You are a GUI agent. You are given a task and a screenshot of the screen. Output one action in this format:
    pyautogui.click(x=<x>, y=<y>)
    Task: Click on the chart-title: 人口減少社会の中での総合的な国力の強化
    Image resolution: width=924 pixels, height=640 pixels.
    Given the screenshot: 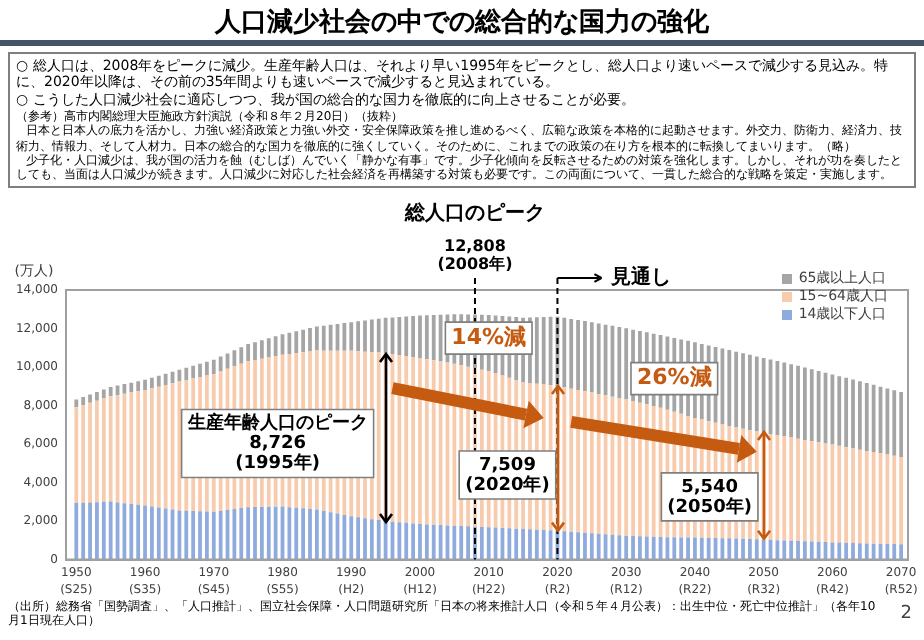 What is the action you would take?
    pyautogui.click(x=461, y=23)
    